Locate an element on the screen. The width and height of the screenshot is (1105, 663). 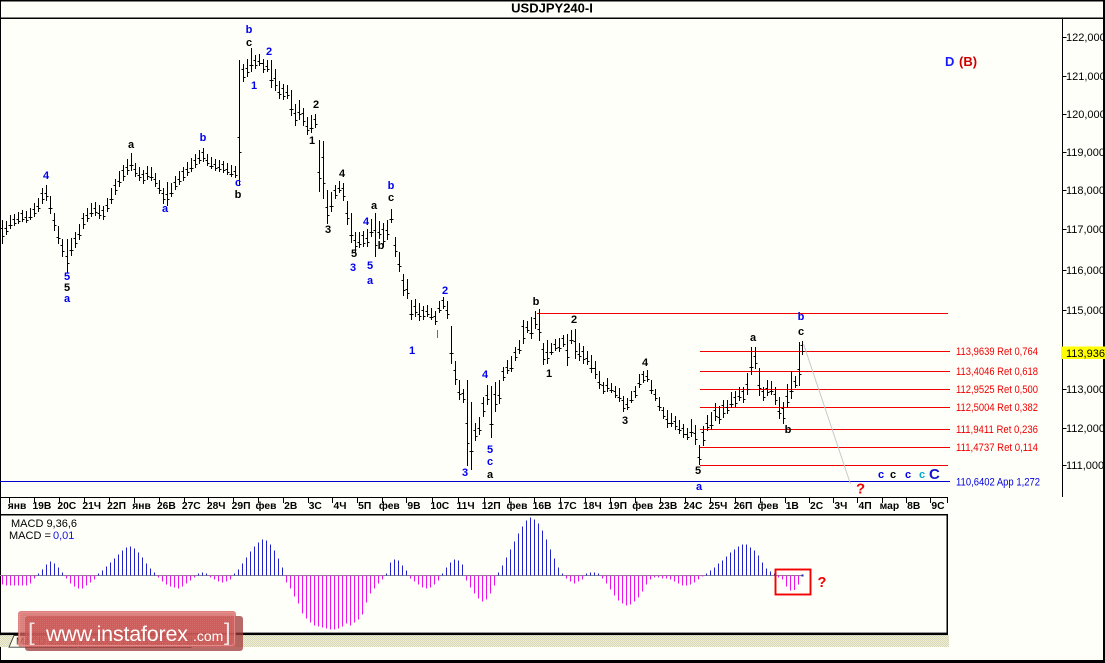
svg-text: 19В is located at coordinates (41, 506).